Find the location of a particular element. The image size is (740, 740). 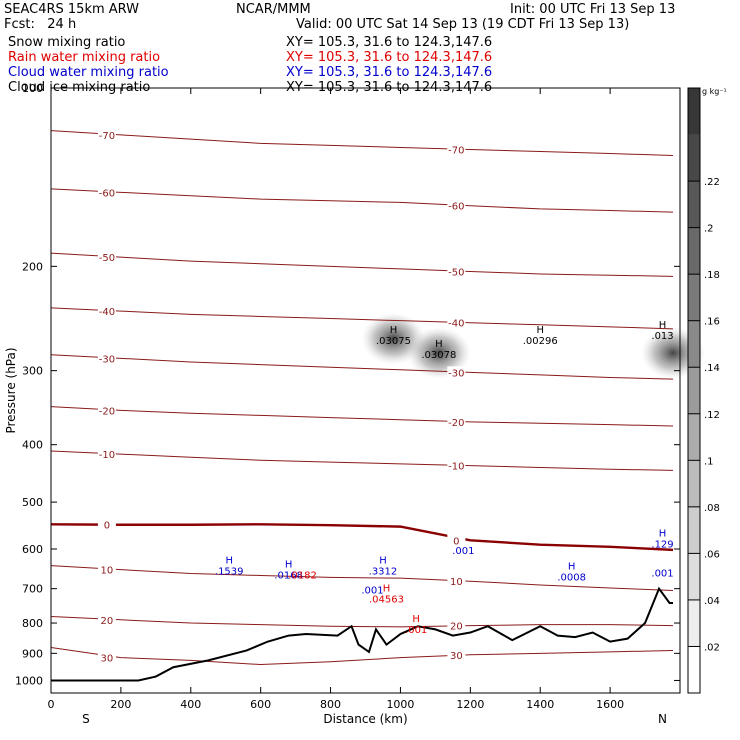

isotherm-label: 30 is located at coordinates (107, 659).